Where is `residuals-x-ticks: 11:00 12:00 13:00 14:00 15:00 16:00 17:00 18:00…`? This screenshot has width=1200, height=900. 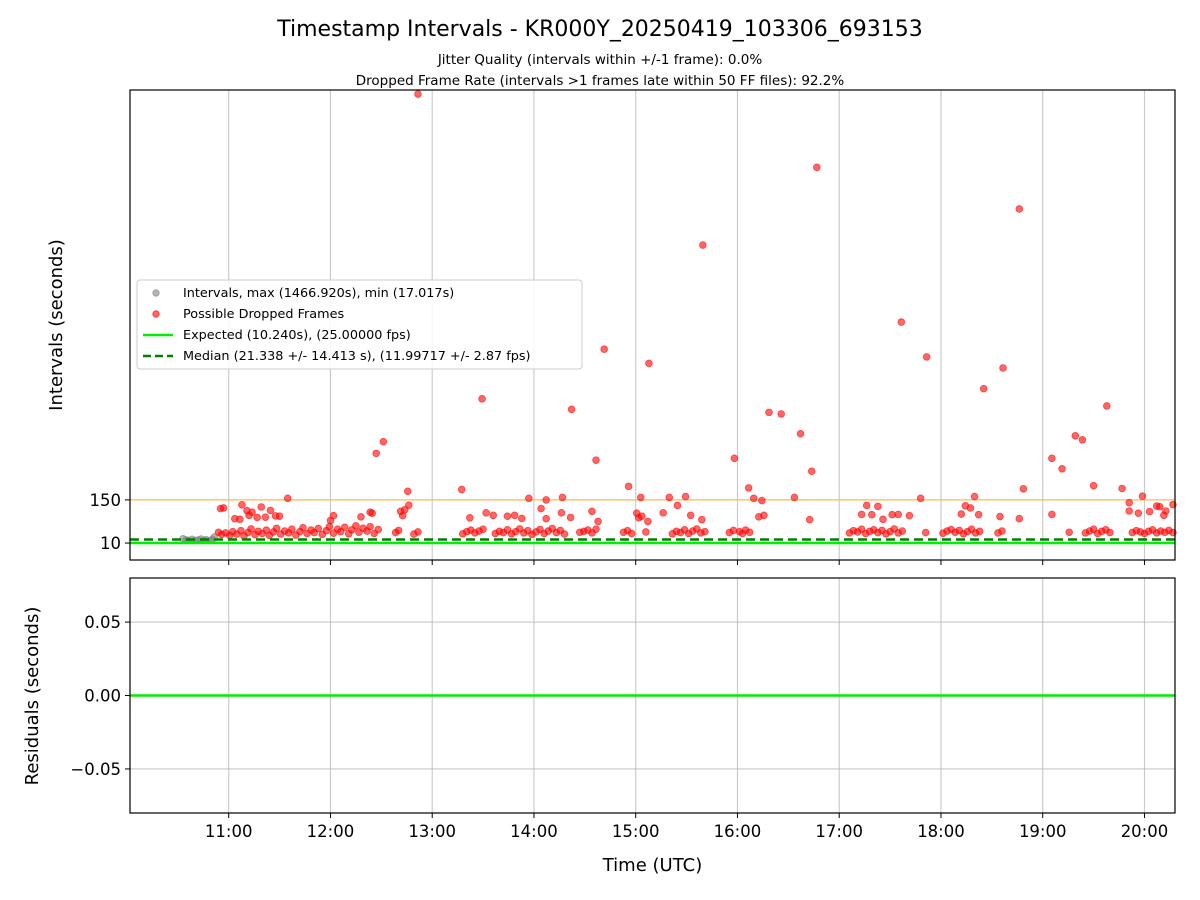 residuals-x-ticks: 11:00 12:00 13:00 14:00 15:00 16:00 17:00 18:00… is located at coordinates (686, 827).